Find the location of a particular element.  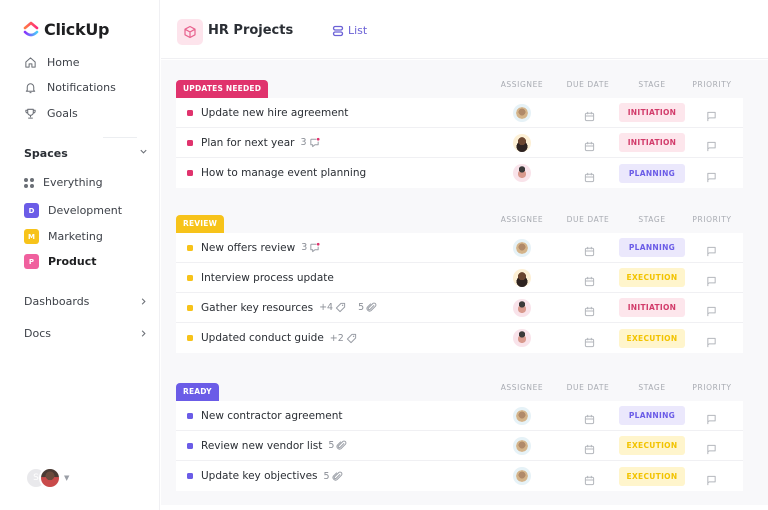

task-name: Update key objectives is located at coordinates (259, 476).